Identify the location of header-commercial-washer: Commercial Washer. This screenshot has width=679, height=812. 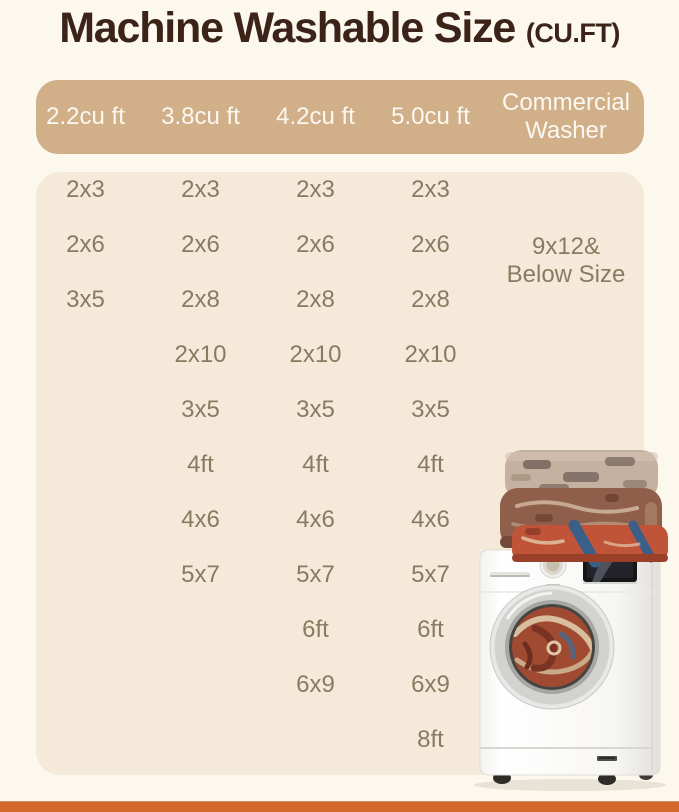
(565, 116).